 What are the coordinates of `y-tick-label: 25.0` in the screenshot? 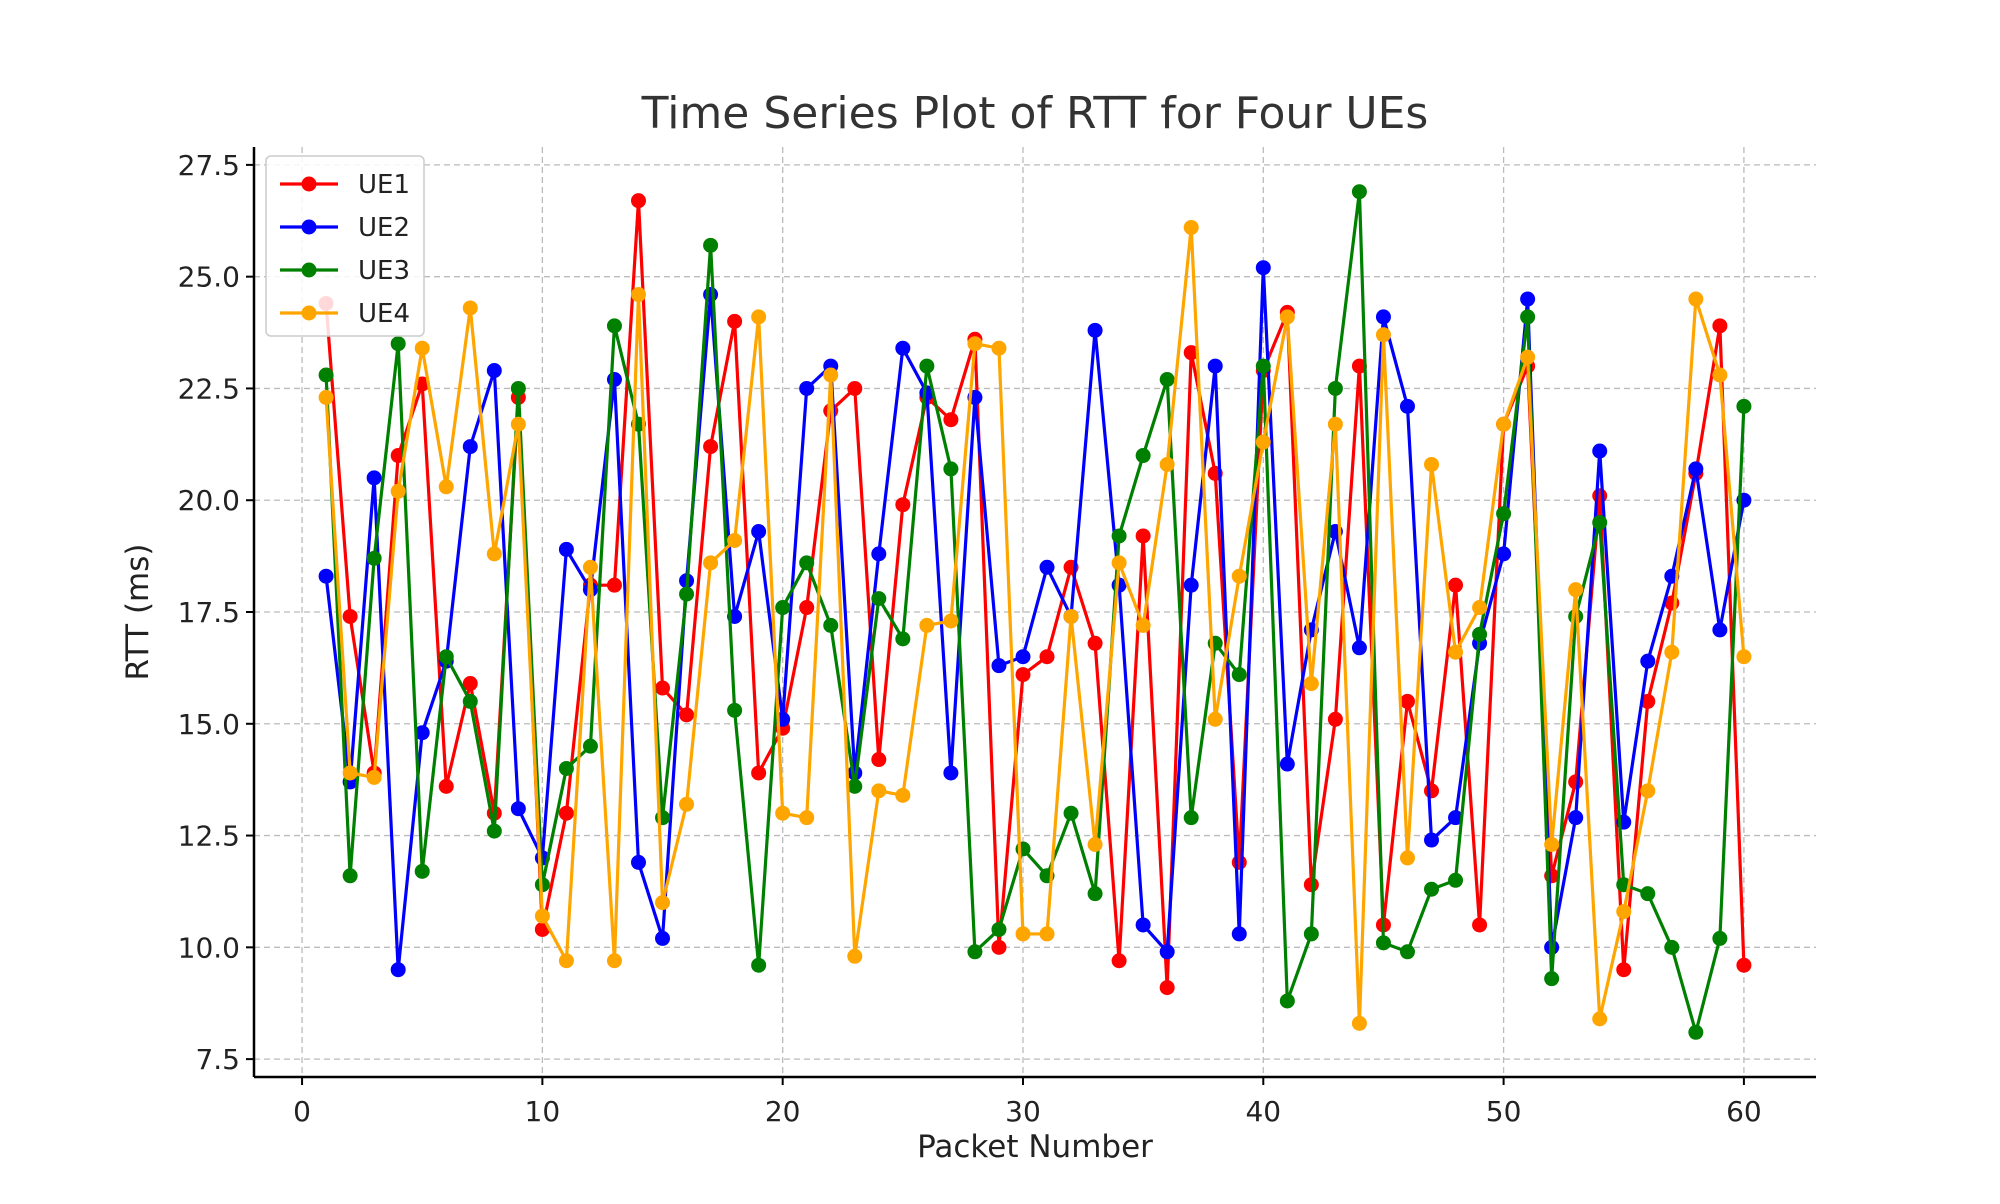 It's located at (209, 277).